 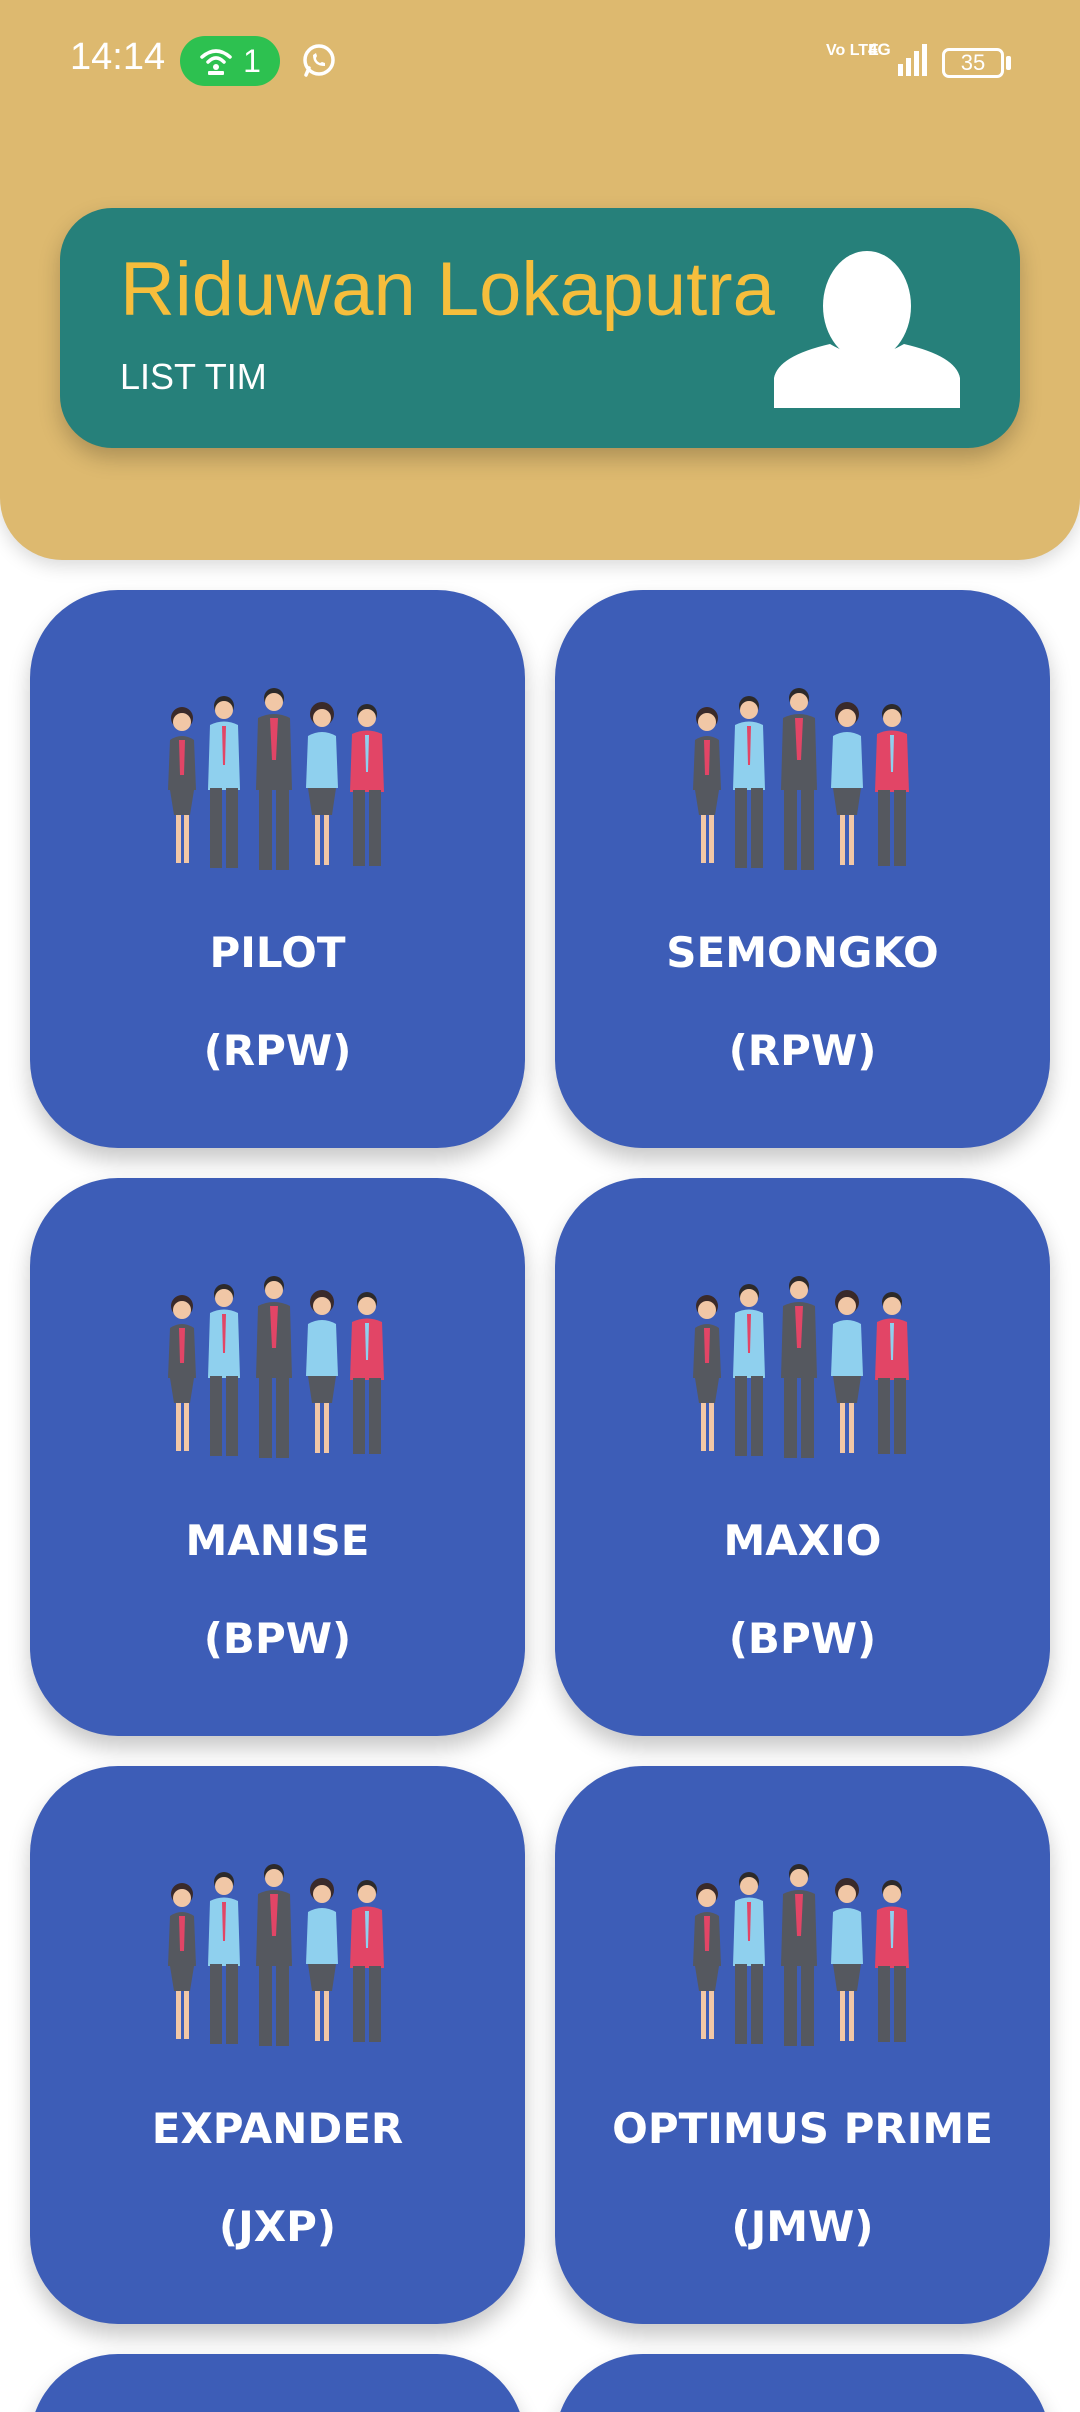 I want to click on team-card: PILOT (RPW), so click(x=277, y=869).